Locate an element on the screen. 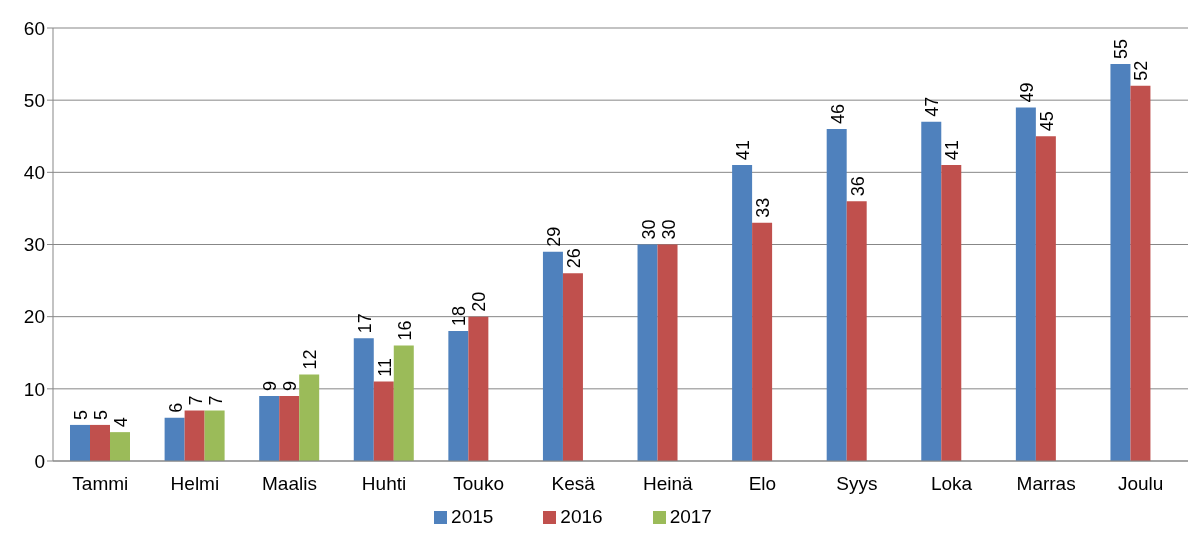 This screenshot has height=535, width=1203. legend-label: 2015 is located at coordinates (472, 516).